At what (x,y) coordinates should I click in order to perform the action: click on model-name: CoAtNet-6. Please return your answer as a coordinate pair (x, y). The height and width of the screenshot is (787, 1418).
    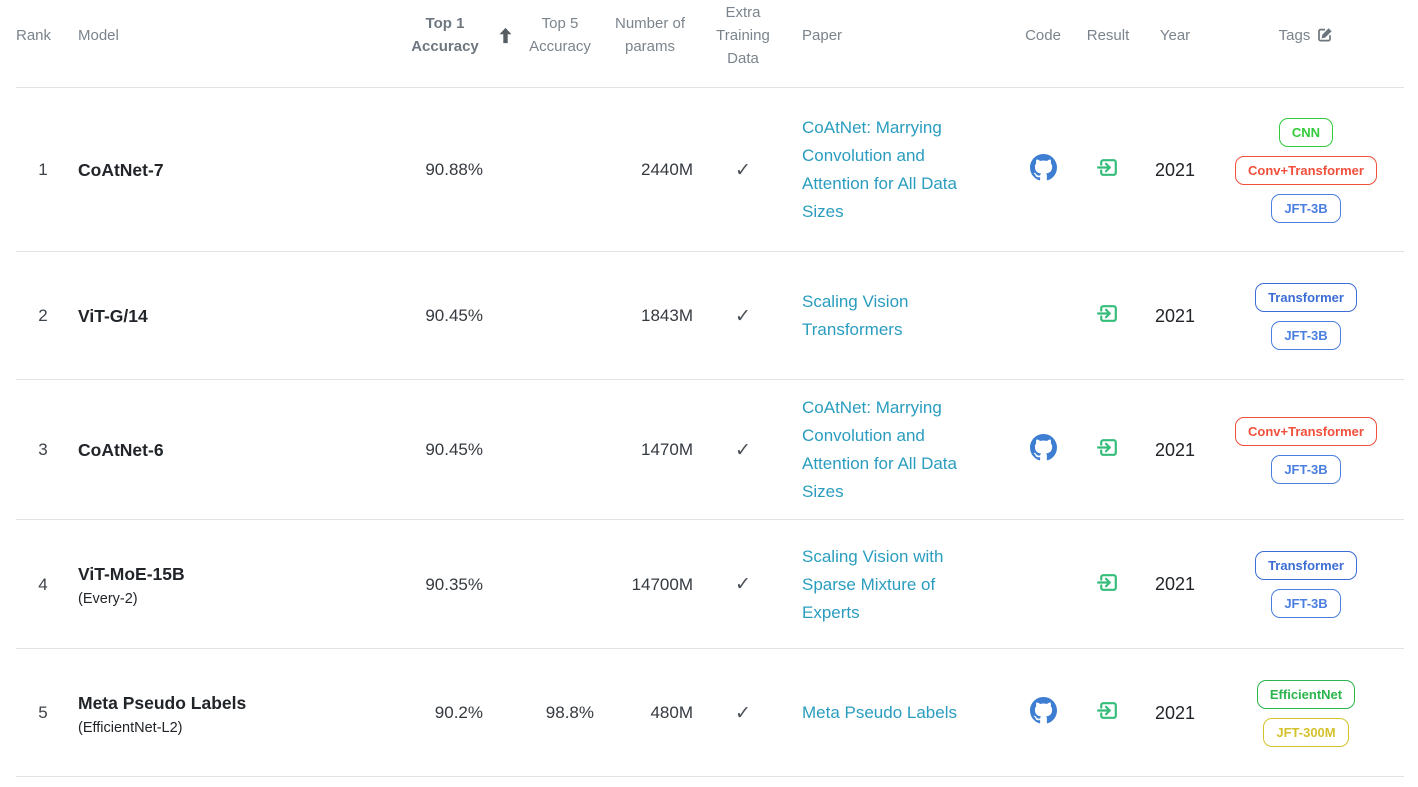
    Looking at the image, I should click on (121, 450).